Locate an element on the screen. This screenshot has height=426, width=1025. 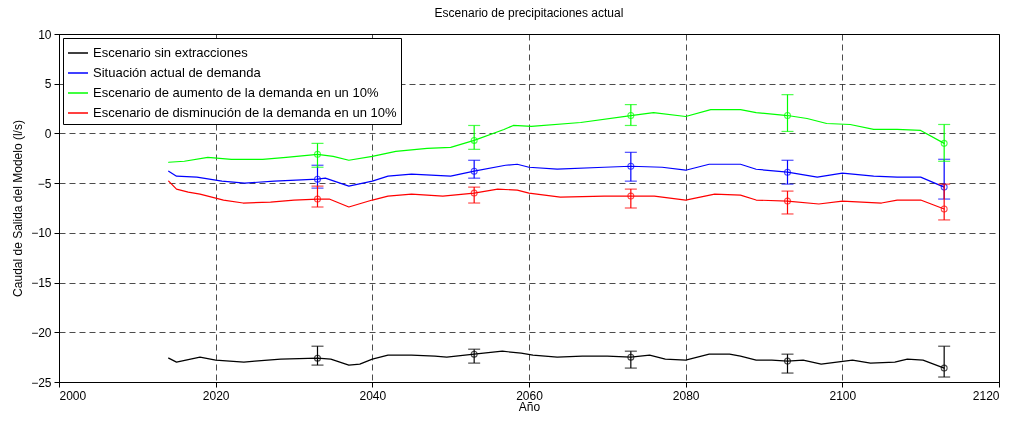
legend-label: Escenario sin extracciones is located at coordinates (171, 52).